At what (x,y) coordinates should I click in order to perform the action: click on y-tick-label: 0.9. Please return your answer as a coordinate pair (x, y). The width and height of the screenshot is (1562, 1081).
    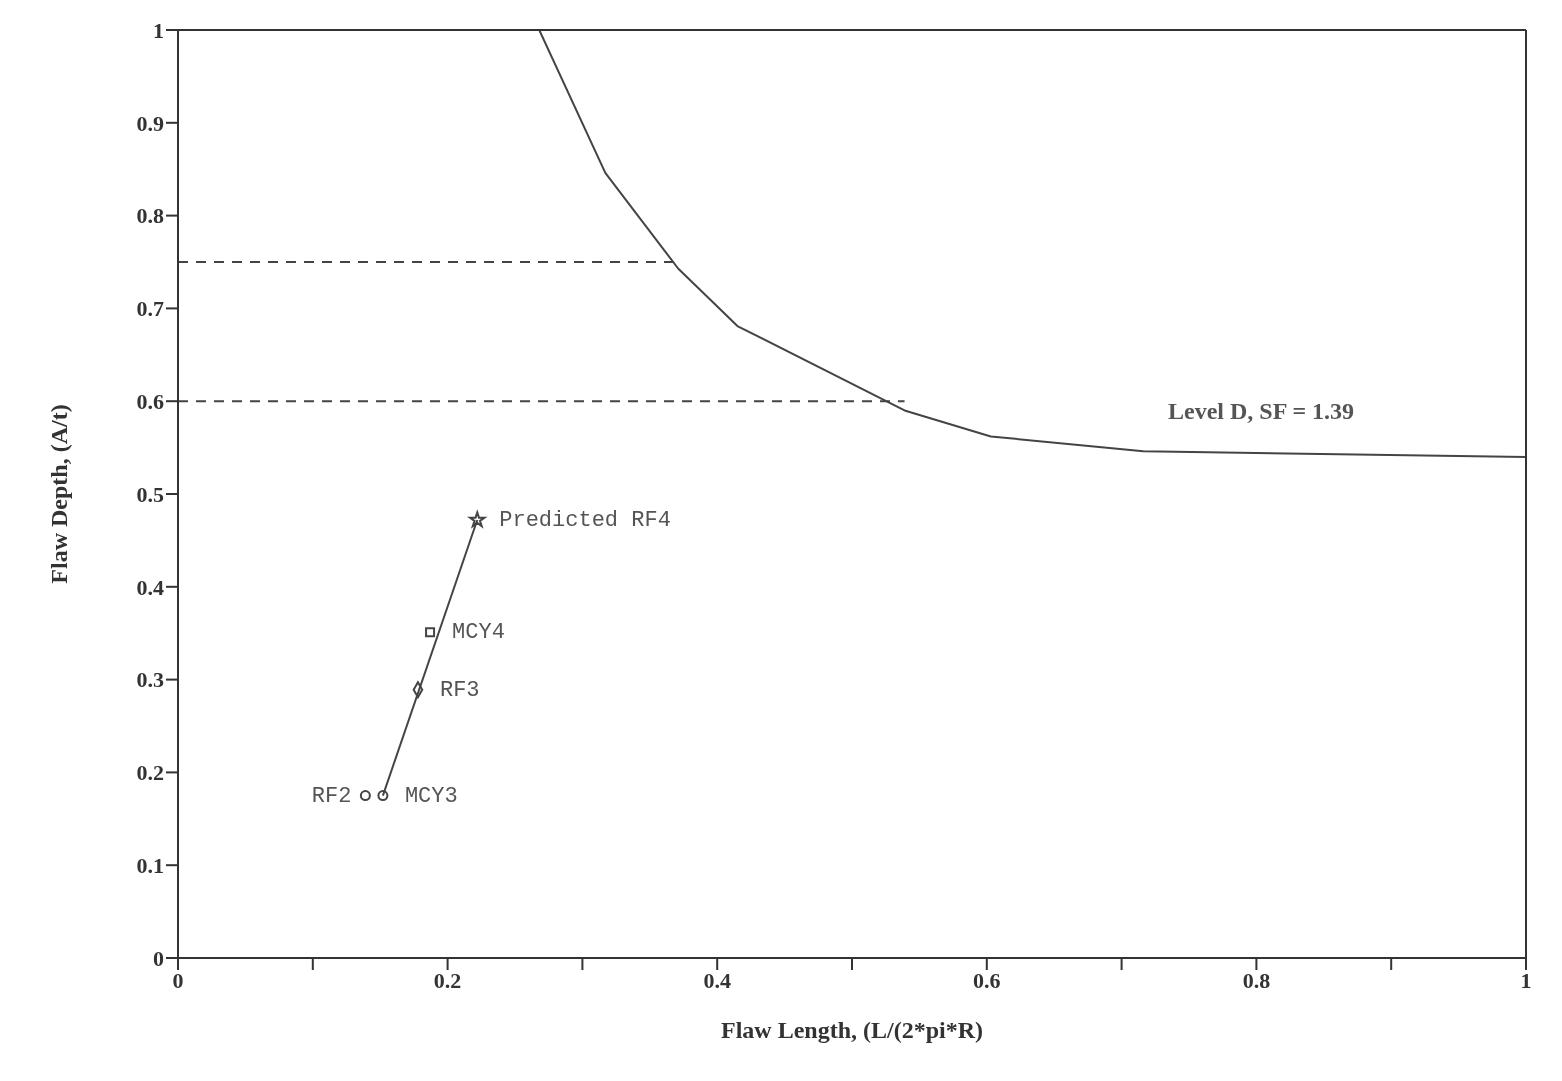
    Looking at the image, I should click on (150, 123).